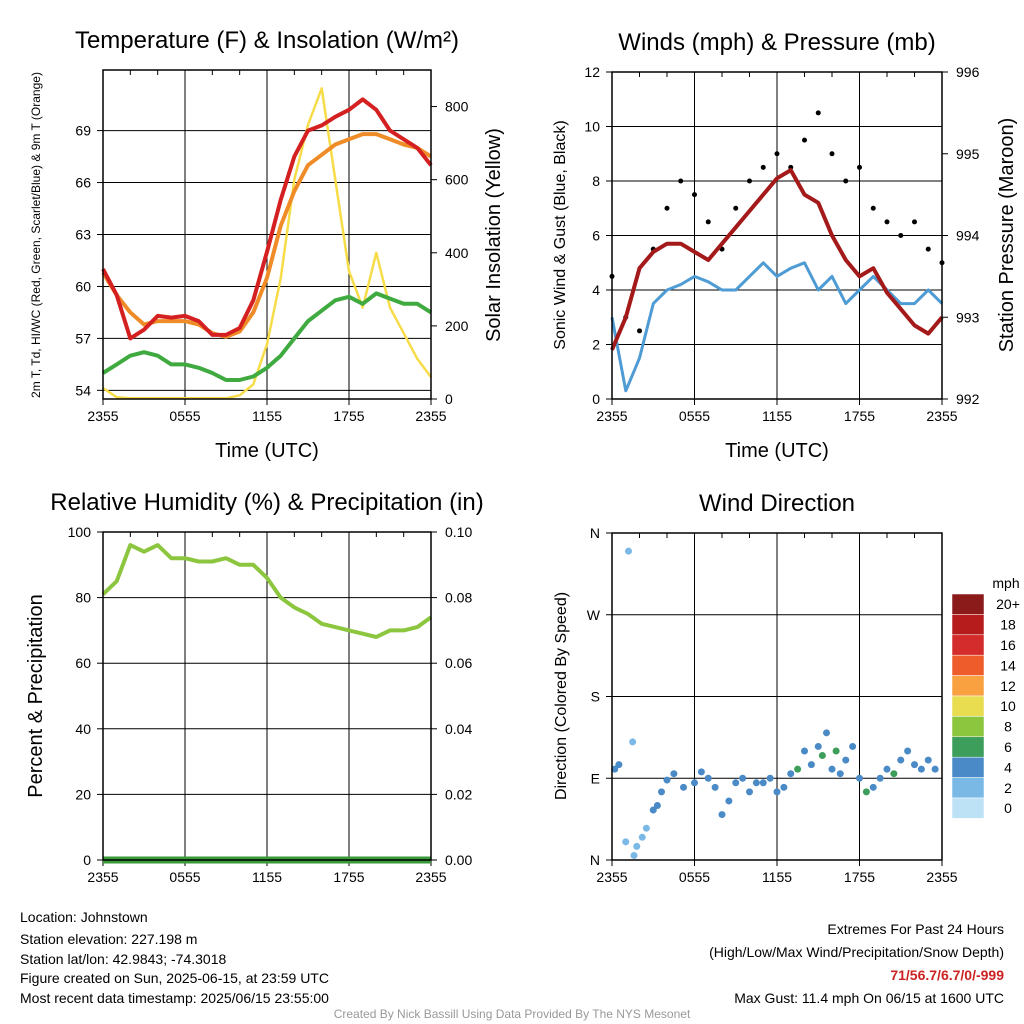 The width and height of the screenshot is (1024, 1024). Describe the element at coordinates (457, 253) in the screenshot. I see `y2-tick-label: 400` at that location.